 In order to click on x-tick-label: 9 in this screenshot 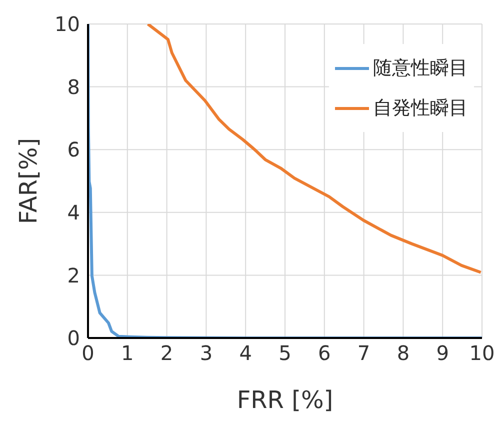, I will do `click(442, 353)`.